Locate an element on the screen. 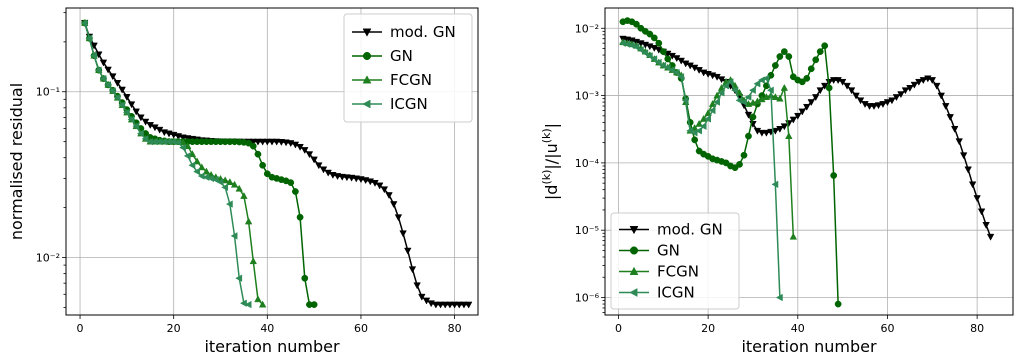  residual-y-tick-label: 10⁻² is located at coordinates (48, 258).